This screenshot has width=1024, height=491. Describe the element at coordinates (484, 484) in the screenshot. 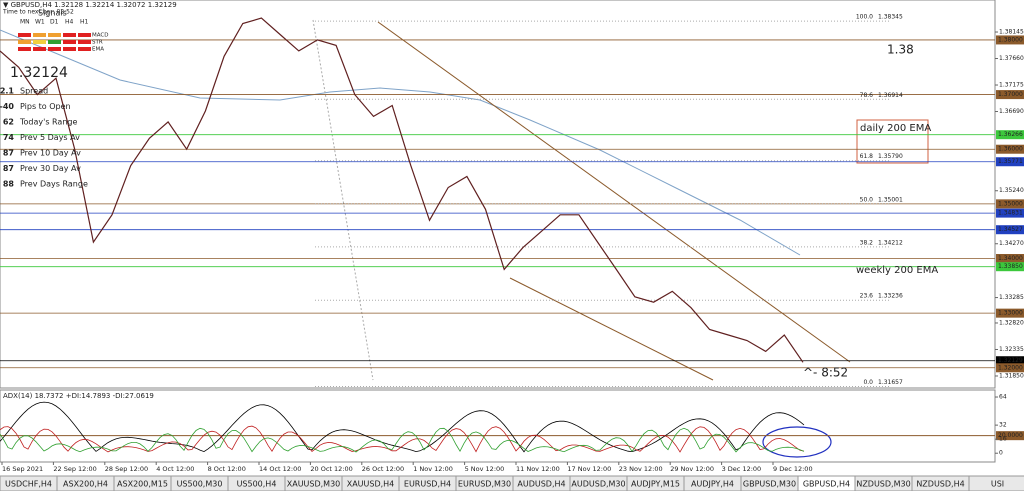

I see `tab-label: EURUSD,M30` at that location.